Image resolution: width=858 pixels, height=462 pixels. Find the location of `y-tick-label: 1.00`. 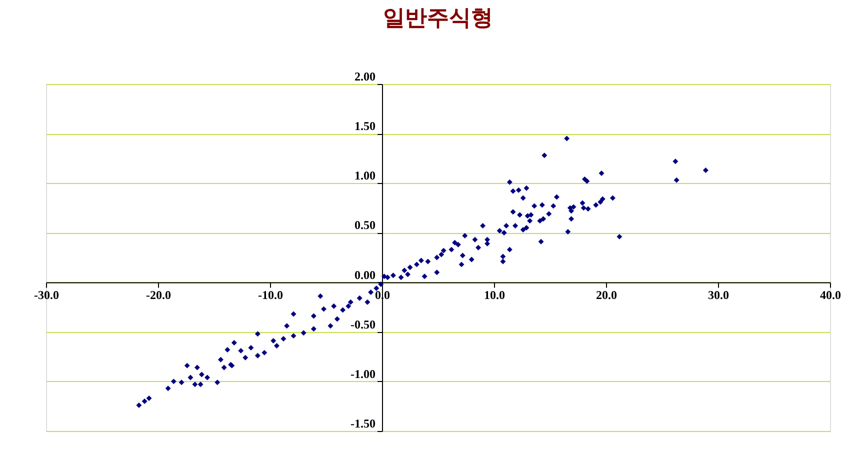

y-tick-label: 1.00 is located at coordinates (365, 175).